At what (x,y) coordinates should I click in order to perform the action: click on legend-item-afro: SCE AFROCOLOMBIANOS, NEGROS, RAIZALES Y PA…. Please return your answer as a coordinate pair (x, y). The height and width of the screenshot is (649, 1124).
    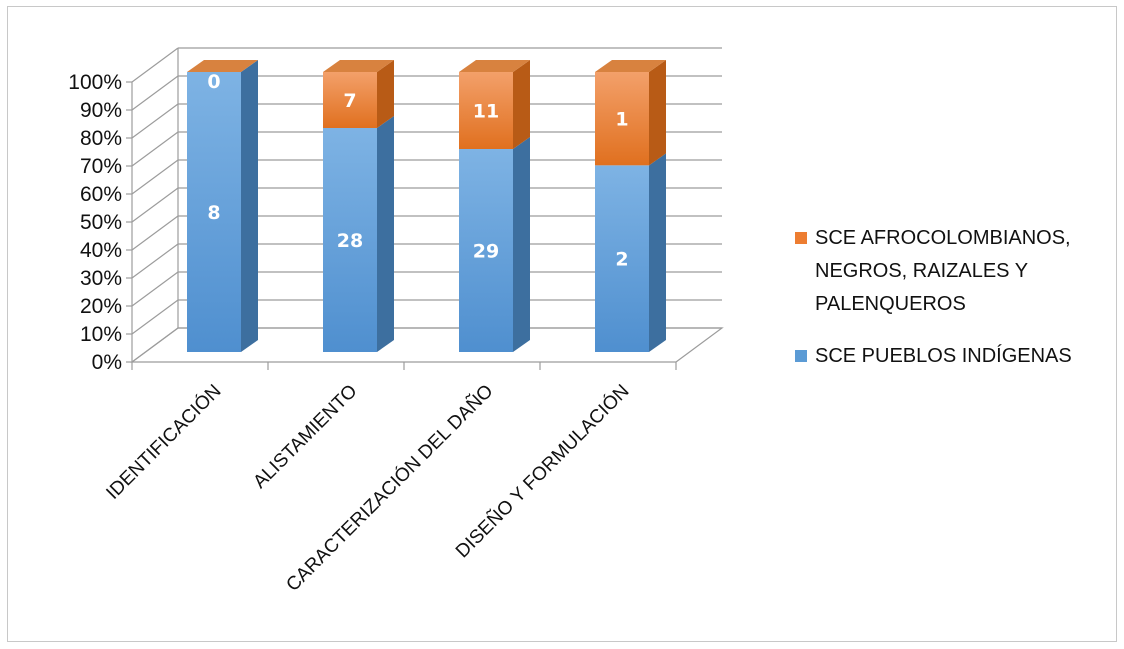
    Looking at the image, I should click on (933, 271).